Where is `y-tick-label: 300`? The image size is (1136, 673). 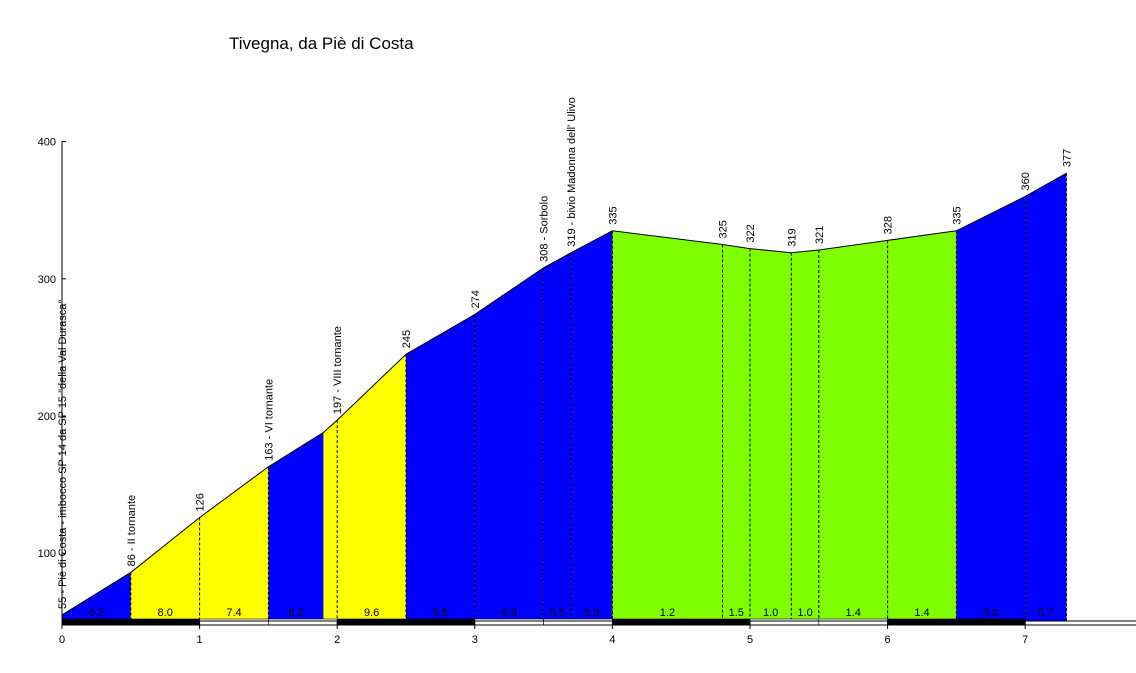 y-tick-label: 300 is located at coordinates (47, 280).